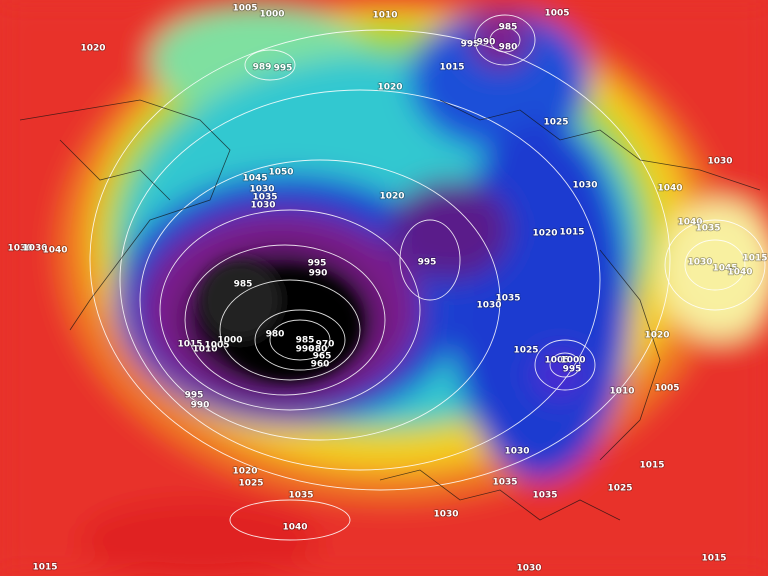 The image size is (768, 576). Describe the element at coordinates (280, 320) in the screenshot. I see `core-shading` at that location.